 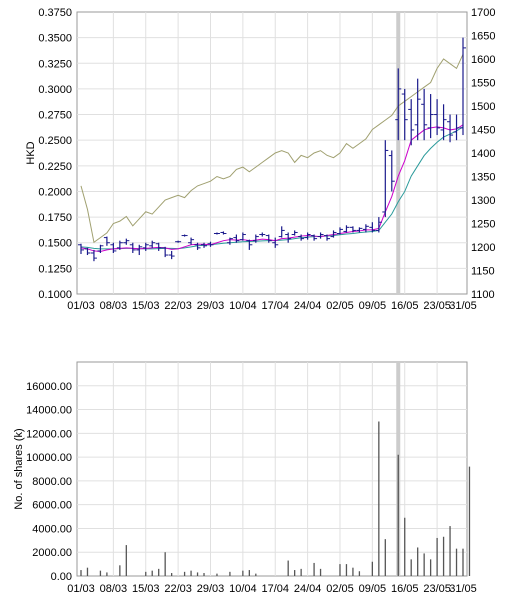 What do you see at coordinates (146, 306) in the screenshot?
I see `price-x-tick-label: 15/03` at bounding box center [146, 306].